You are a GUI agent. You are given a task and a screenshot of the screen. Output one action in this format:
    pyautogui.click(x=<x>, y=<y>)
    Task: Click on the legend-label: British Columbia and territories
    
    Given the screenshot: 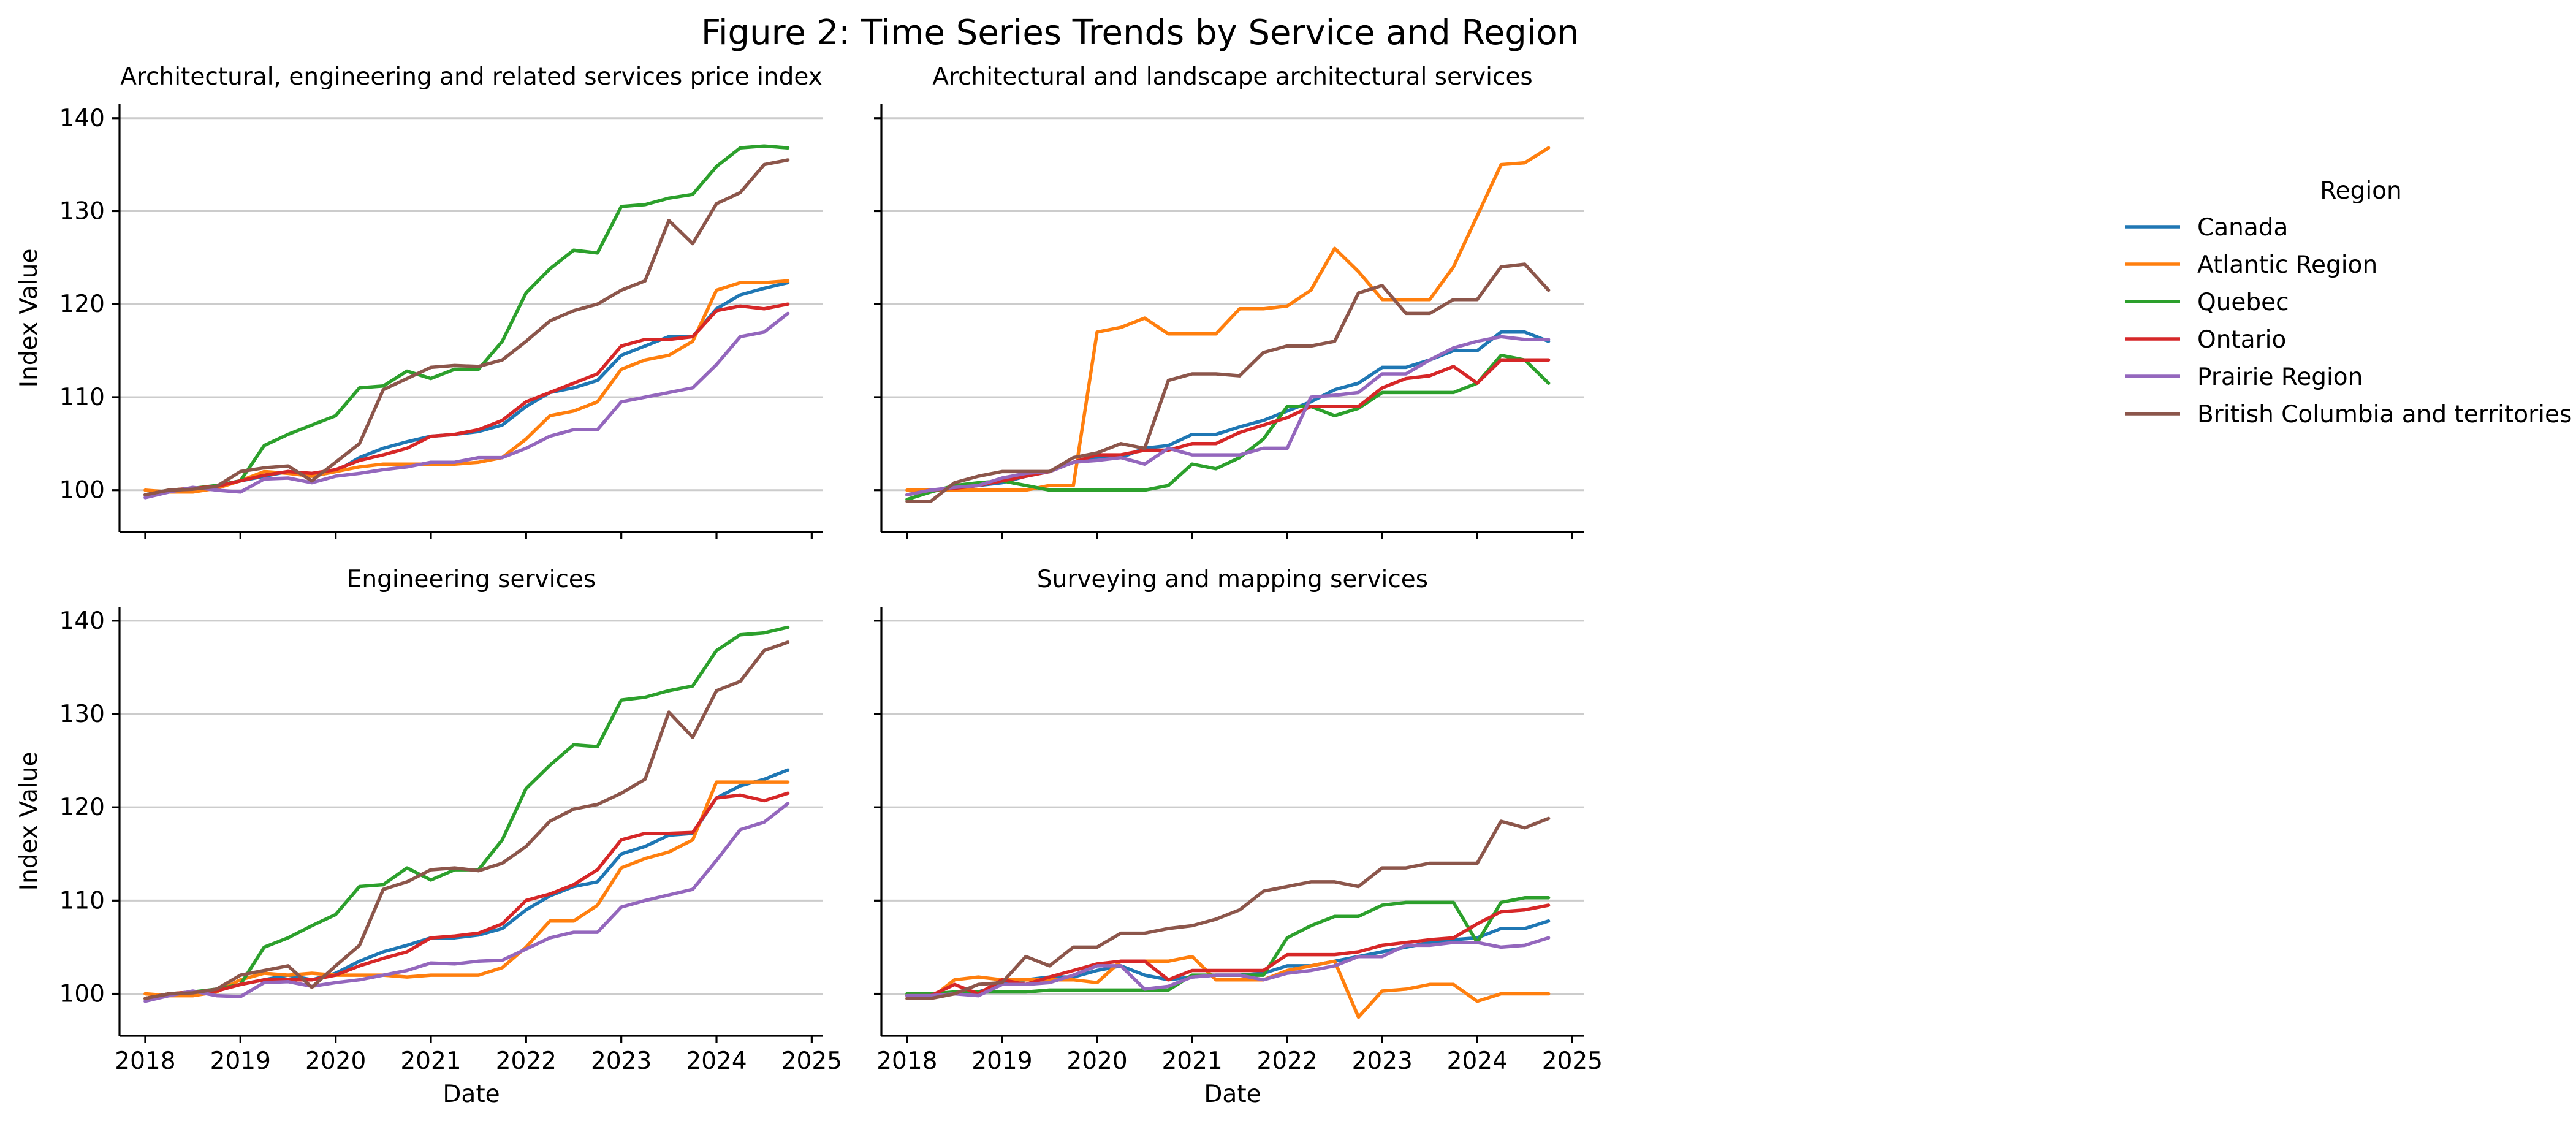 What is the action you would take?
    pyautogui.click(x=2384, y=414)
    